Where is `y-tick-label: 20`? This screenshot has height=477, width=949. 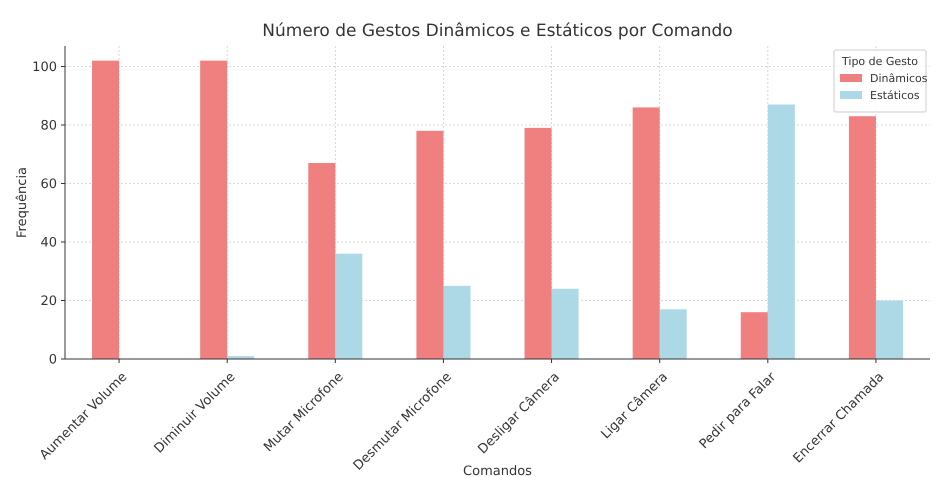
y-tick-label: 20 is located at coordinates (48, 302).